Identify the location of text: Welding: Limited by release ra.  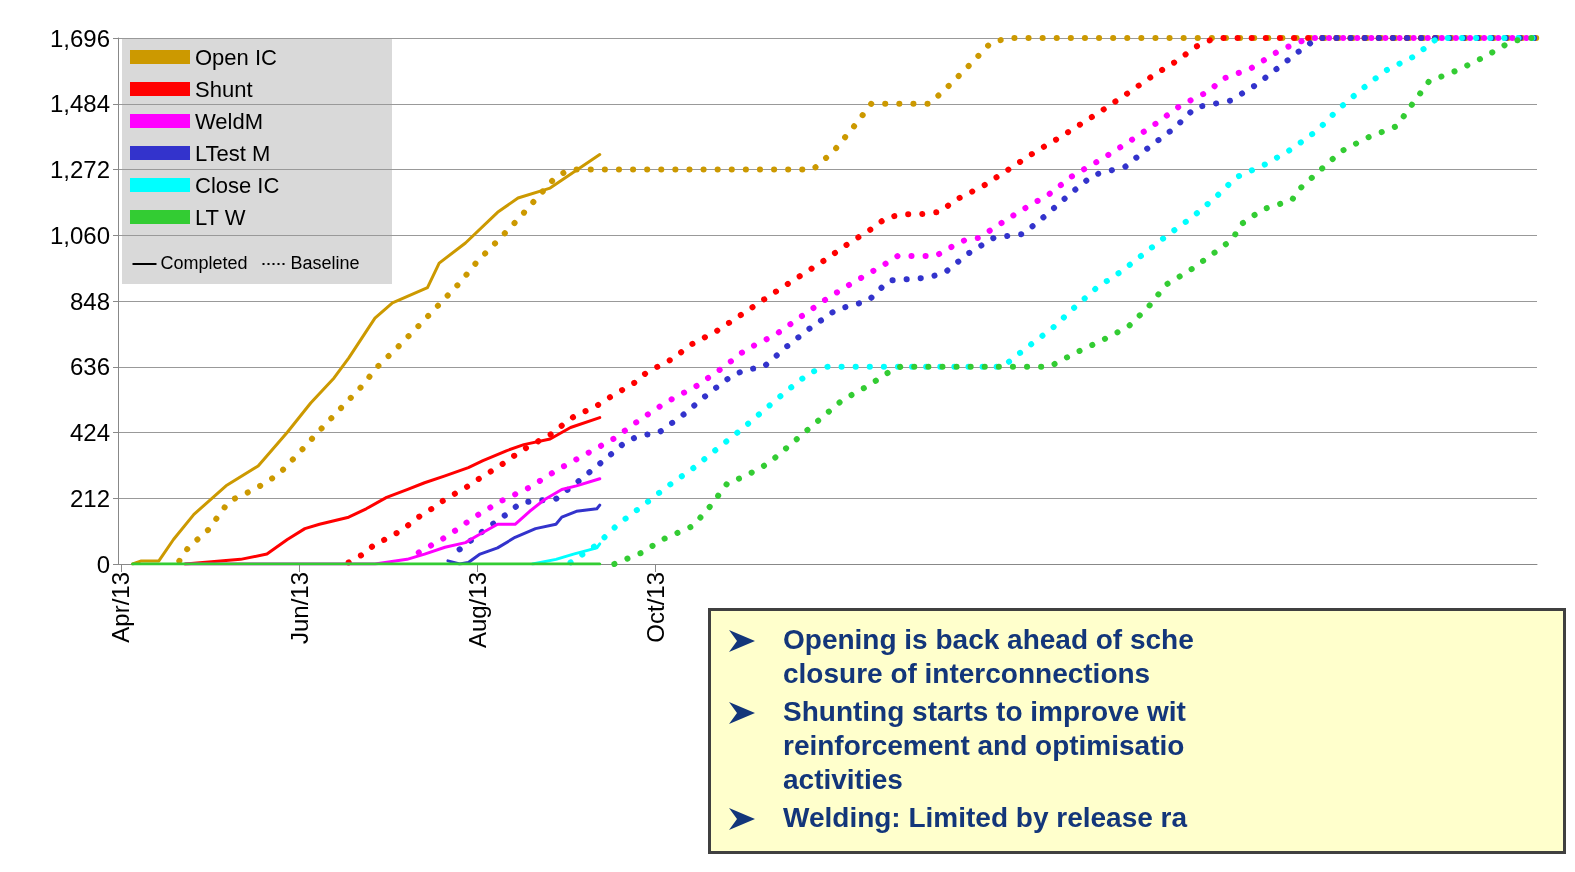
(985, 818).